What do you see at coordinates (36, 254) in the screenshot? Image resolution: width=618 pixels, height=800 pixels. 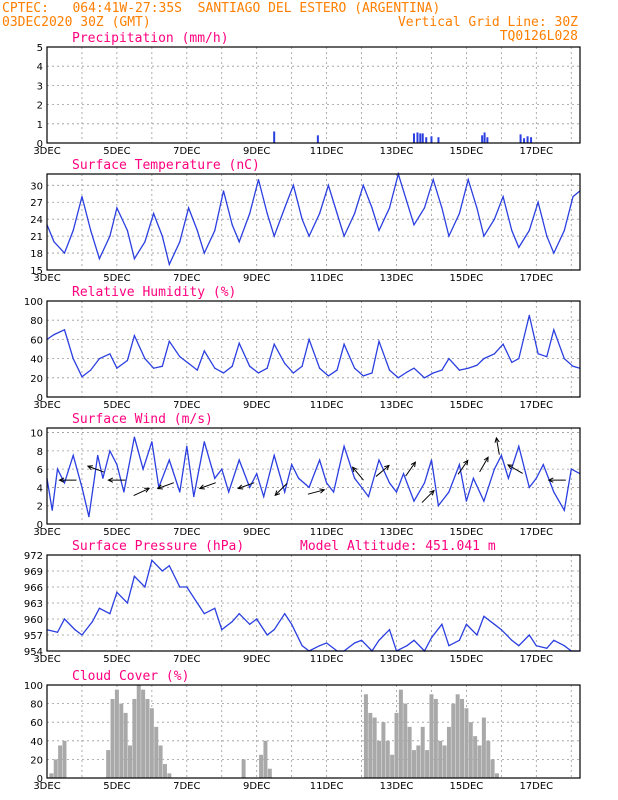 I see `temp-y-tick-label: 18` at bounding box center [36, 254].